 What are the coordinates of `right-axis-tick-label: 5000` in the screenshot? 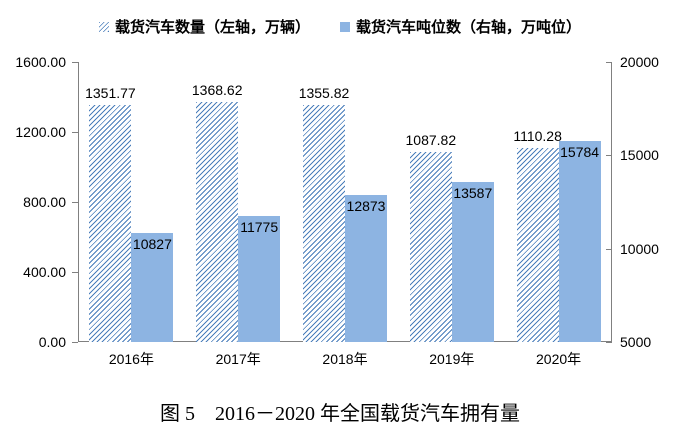 It's located at (636, 342).